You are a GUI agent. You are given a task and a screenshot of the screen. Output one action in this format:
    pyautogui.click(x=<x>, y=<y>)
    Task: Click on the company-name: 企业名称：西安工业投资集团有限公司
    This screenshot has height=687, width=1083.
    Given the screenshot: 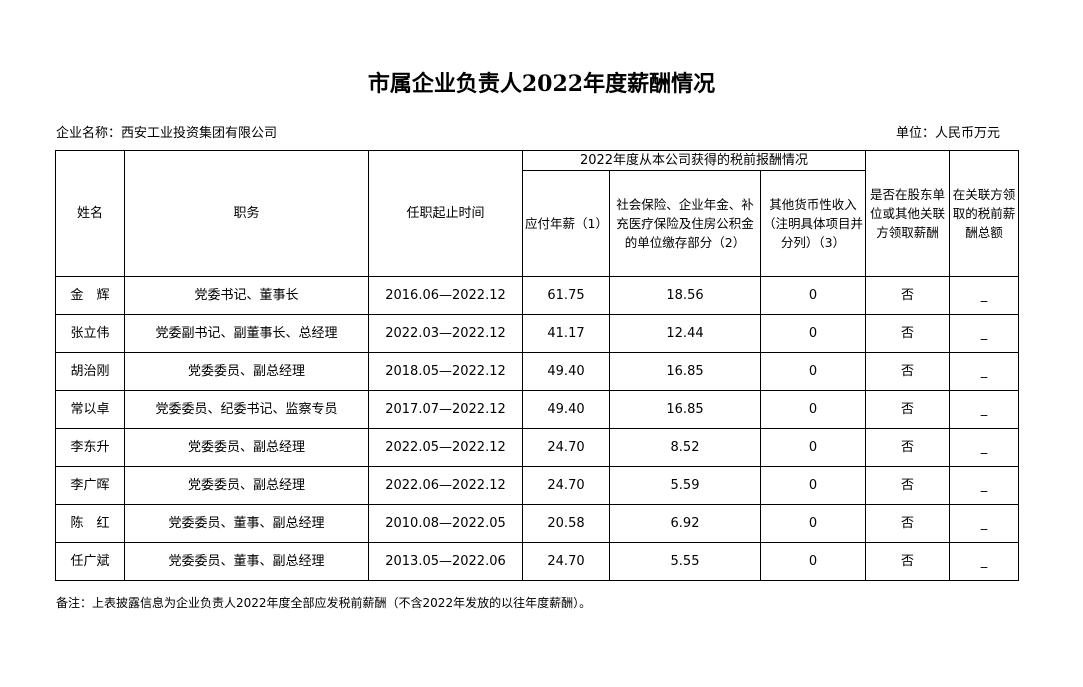 What is the action you would take?
    pyautogui.click(x=167, y=133)
    